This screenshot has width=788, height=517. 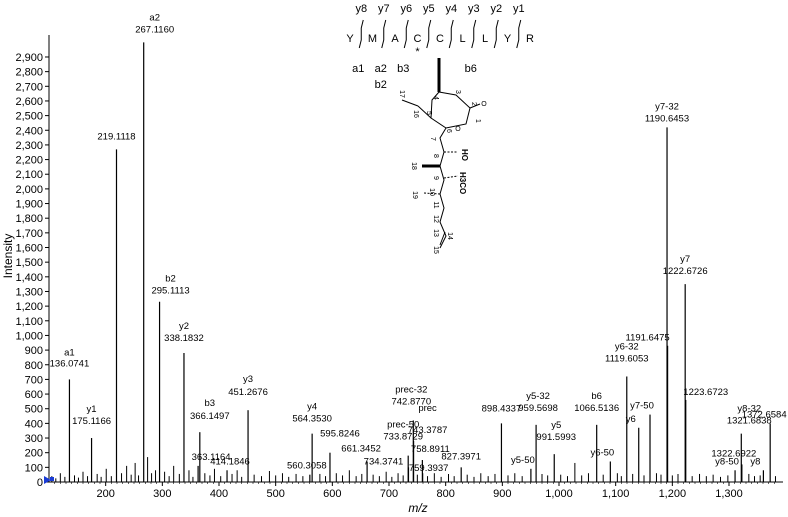 I want to click on peak-ion-label: y7-50, so click(x=642, y=406).